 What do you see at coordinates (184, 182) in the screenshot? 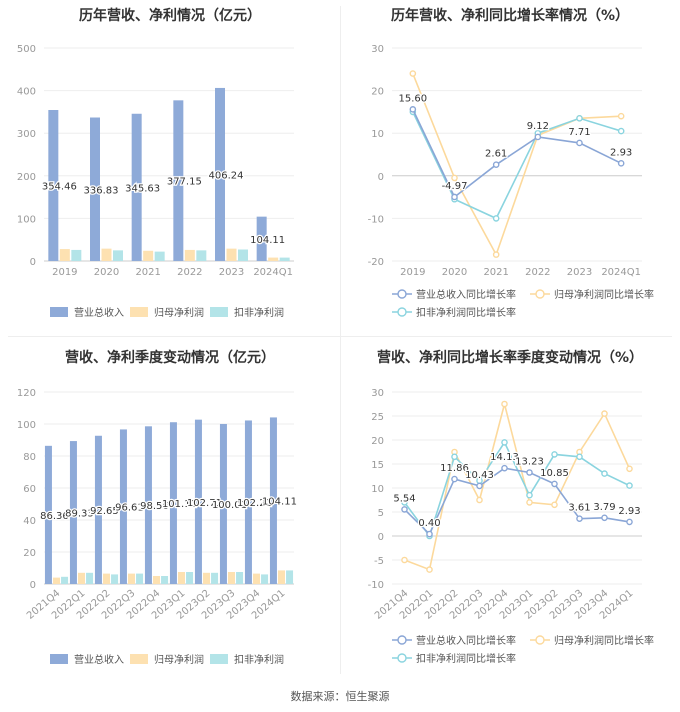
I see `data-label: 377.15` at bounding box center [184, 182].